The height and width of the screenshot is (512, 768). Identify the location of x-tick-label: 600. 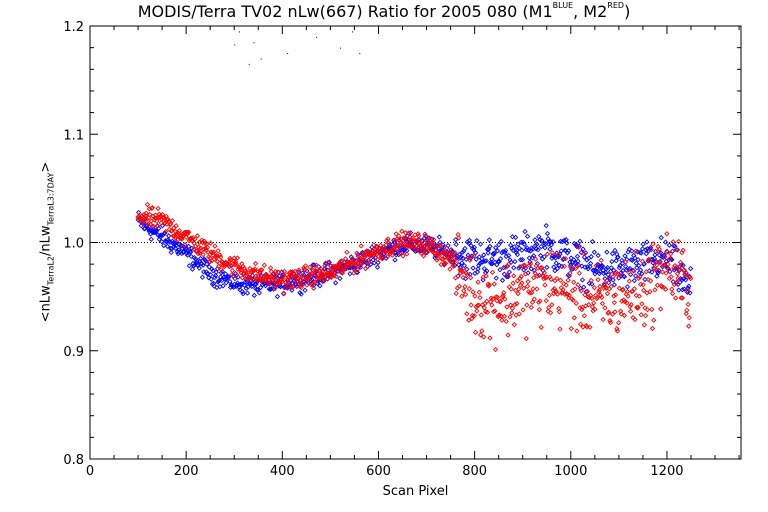
(378, 471).